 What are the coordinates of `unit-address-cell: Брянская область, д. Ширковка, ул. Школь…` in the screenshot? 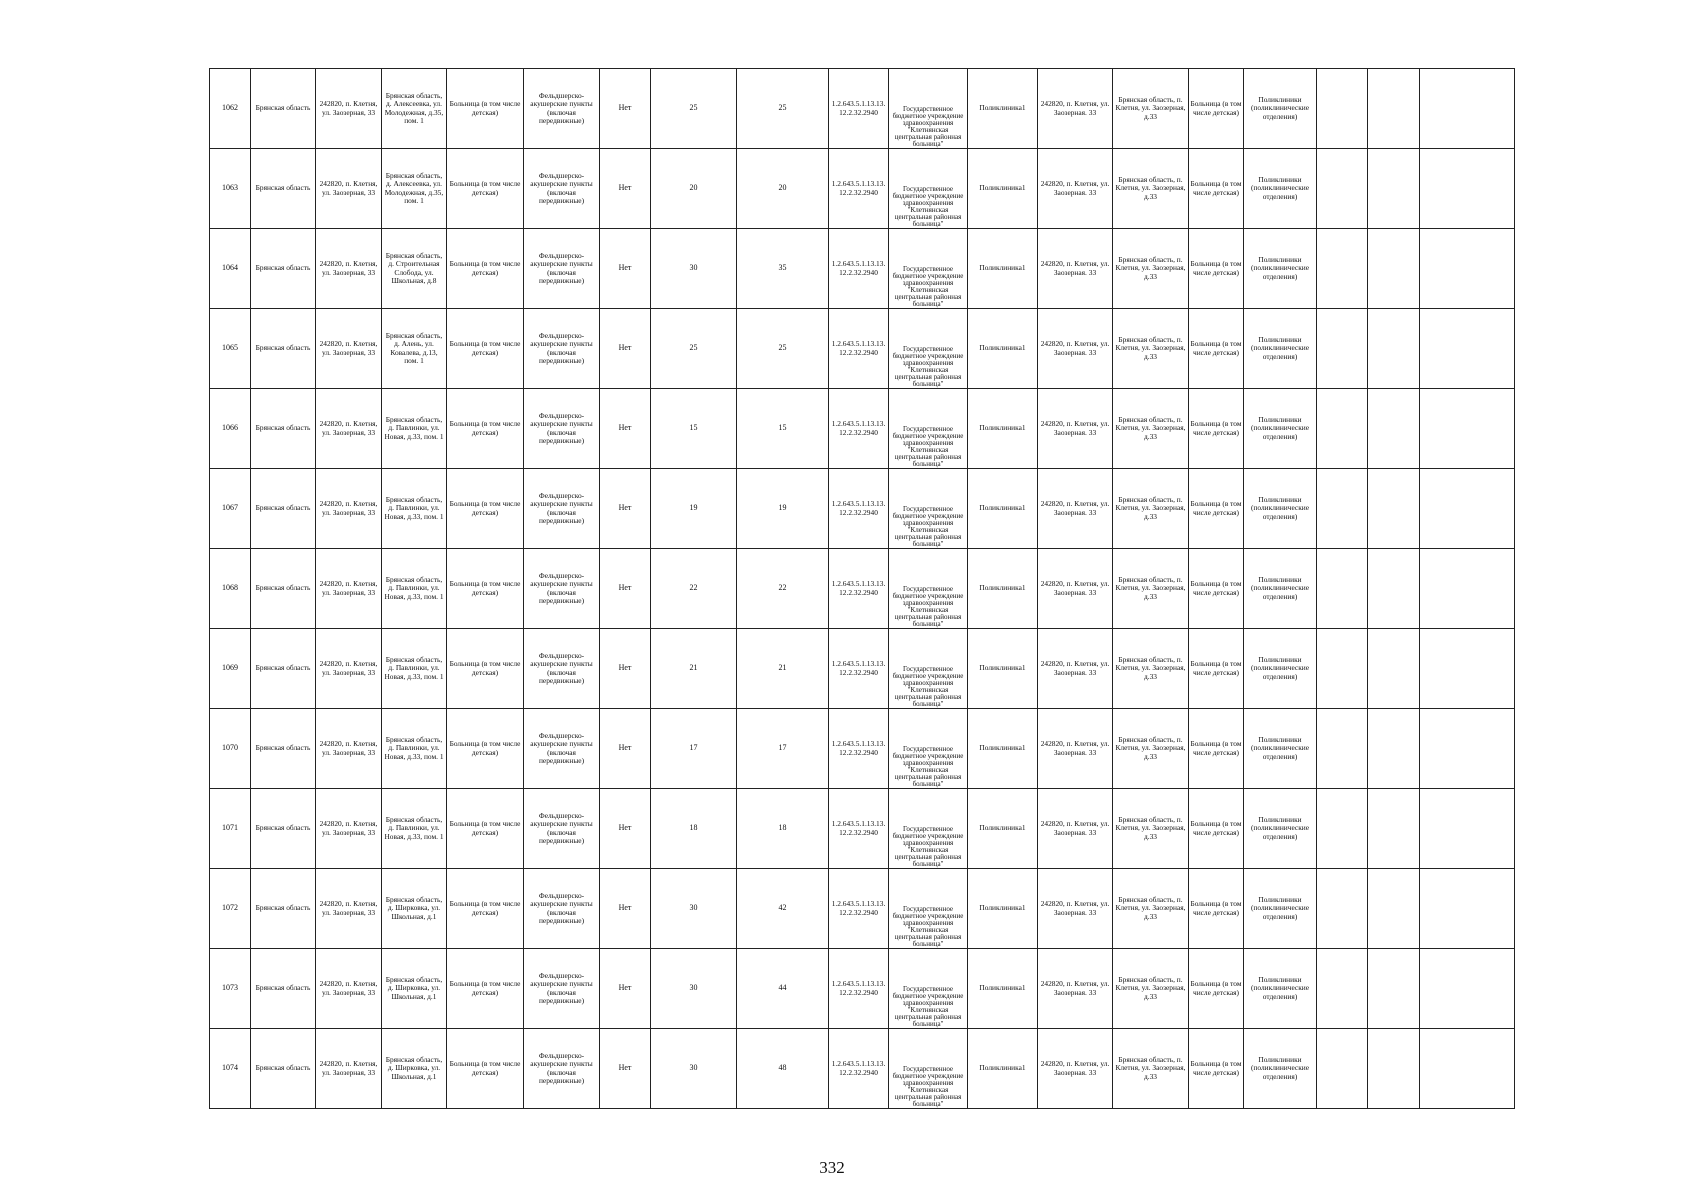 It's located at (414, 908).